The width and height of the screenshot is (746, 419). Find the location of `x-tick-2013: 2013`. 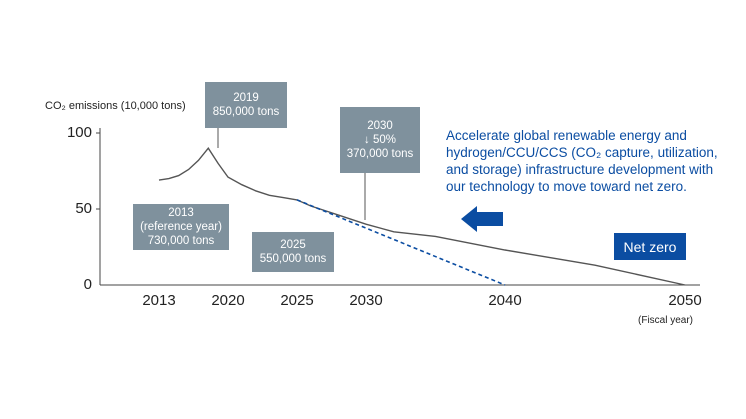

x-tick-2013: 2013 is located at coordinates (159, 300).